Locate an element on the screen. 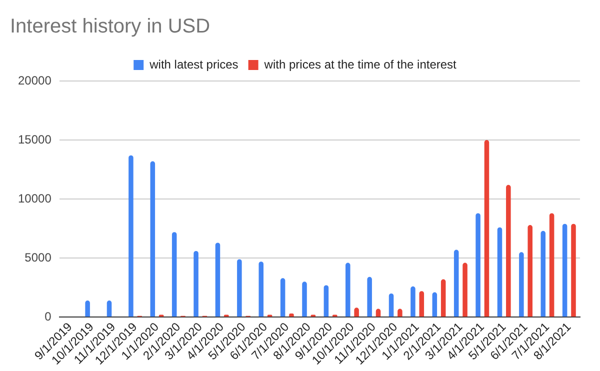  y-tick-label: 20000 is located at coordinates (35, 80).